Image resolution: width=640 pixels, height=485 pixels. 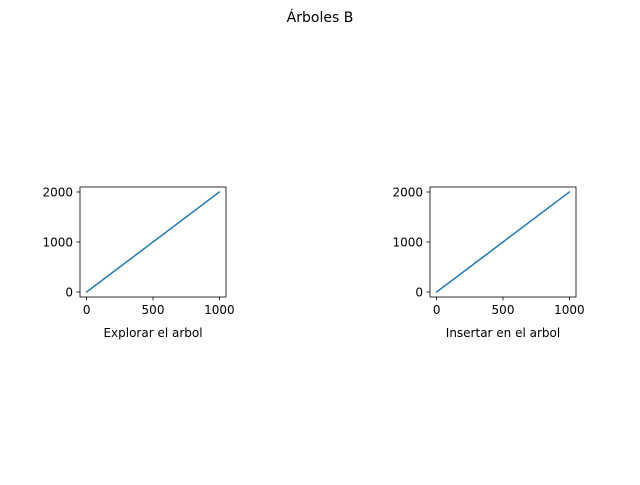 I want to click on x-axis-label: Explorar el arbol, so click(x=152, y=333).